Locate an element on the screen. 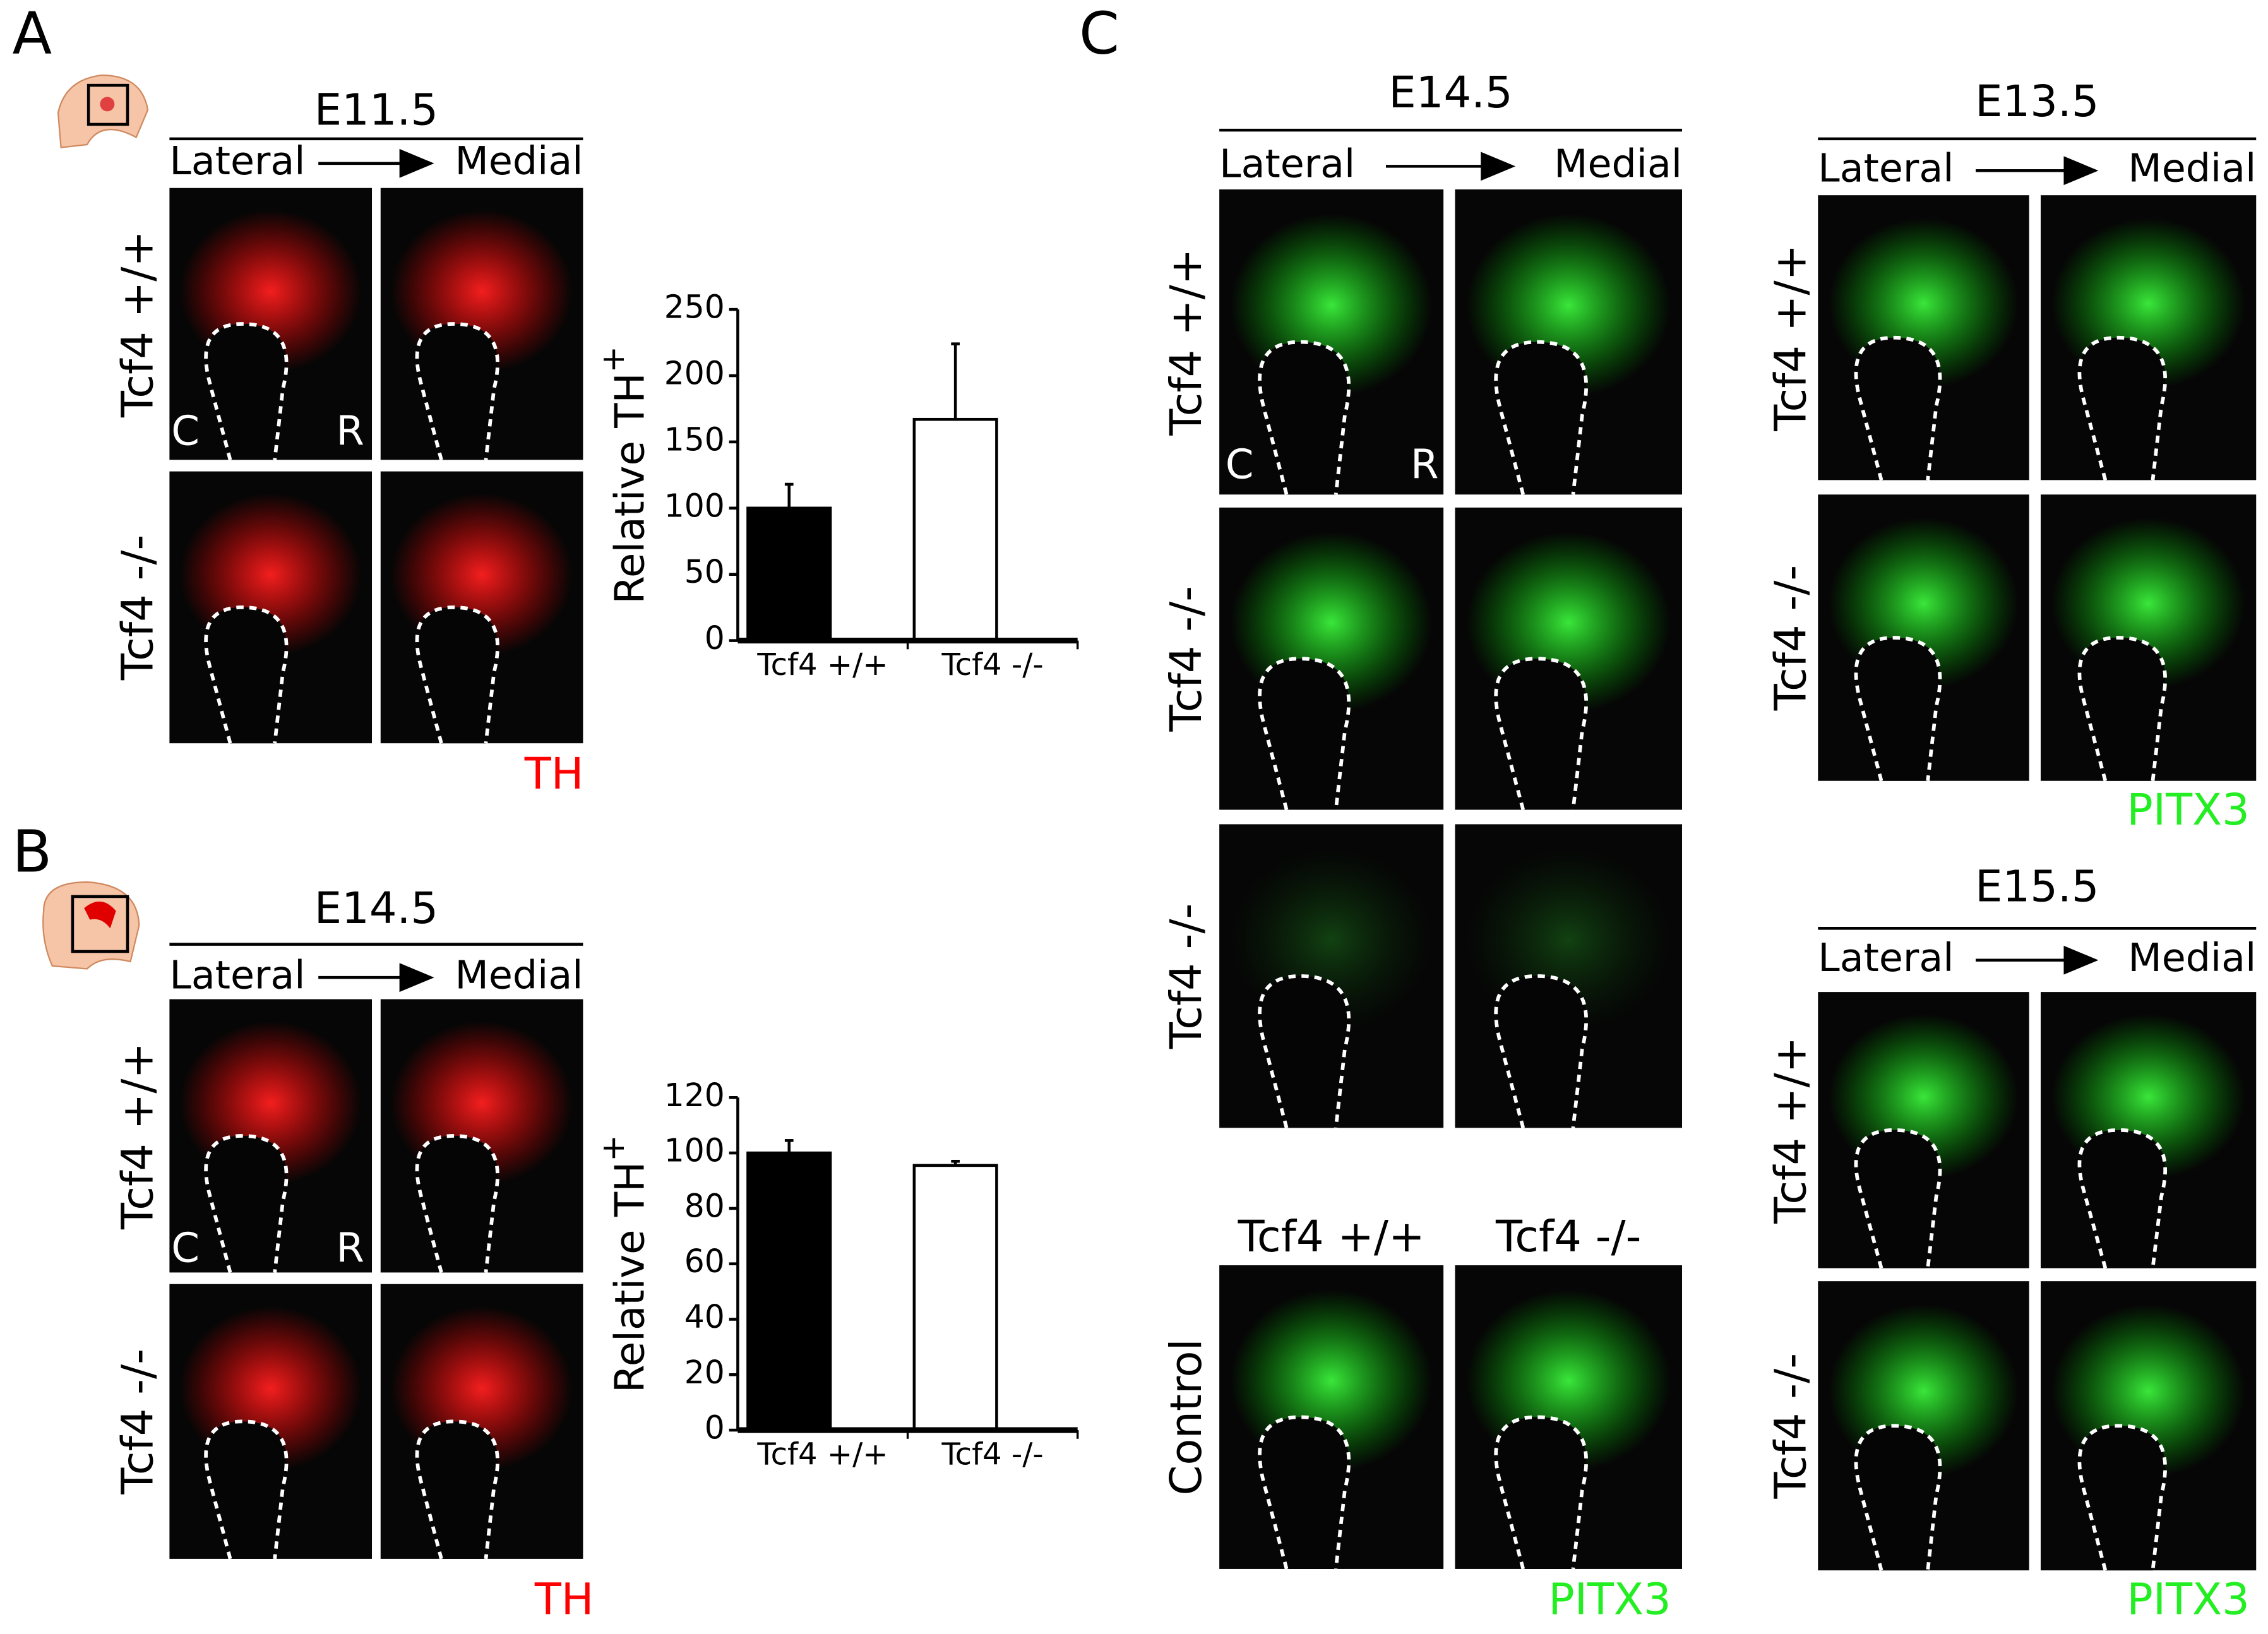 The height and width of the screenshot is (1634, 2268). stage-label: E13.5 is located at coordinates (2037, 102).